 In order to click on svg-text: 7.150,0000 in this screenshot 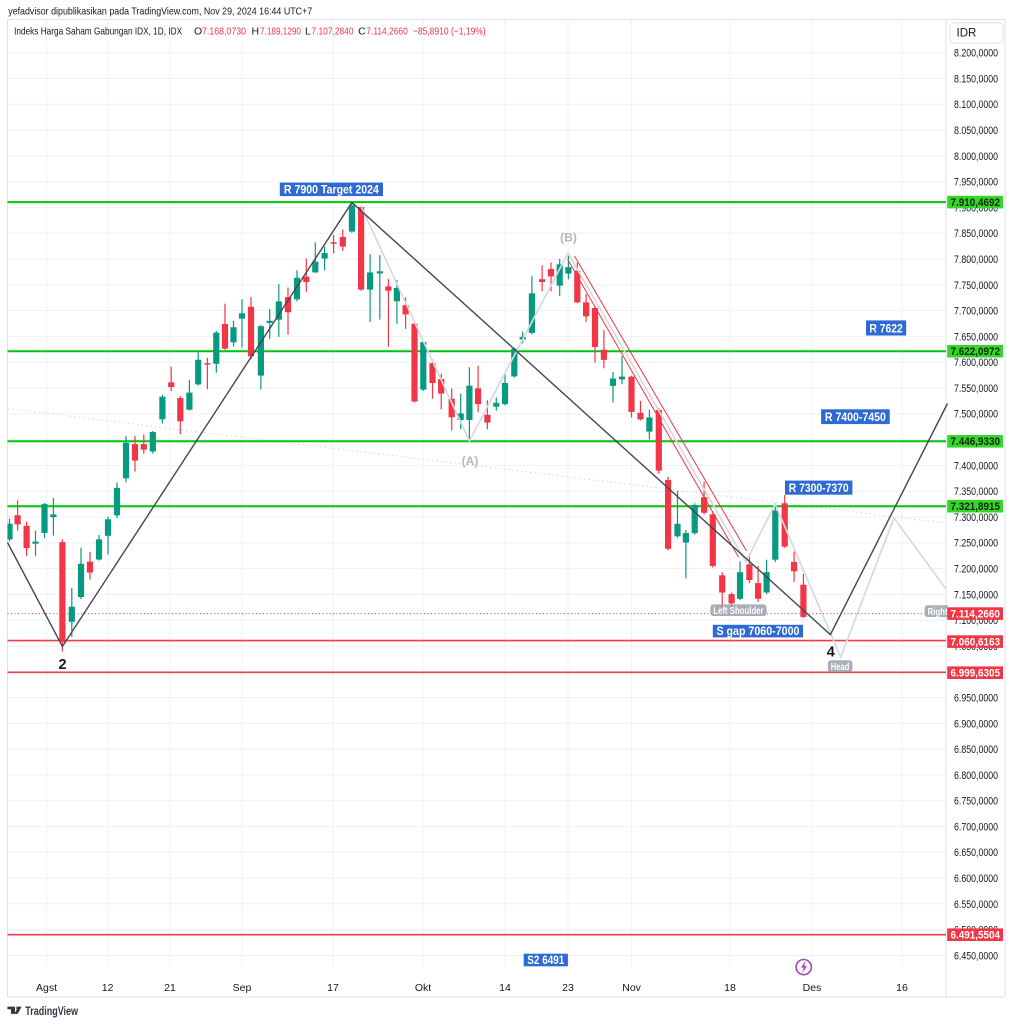, I will do `click(976, 595)`.